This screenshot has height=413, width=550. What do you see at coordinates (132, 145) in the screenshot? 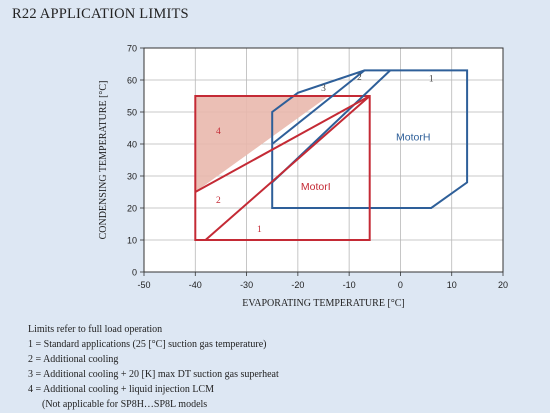
I see `y-tick-label: 40` at bounding box center [132, 145].